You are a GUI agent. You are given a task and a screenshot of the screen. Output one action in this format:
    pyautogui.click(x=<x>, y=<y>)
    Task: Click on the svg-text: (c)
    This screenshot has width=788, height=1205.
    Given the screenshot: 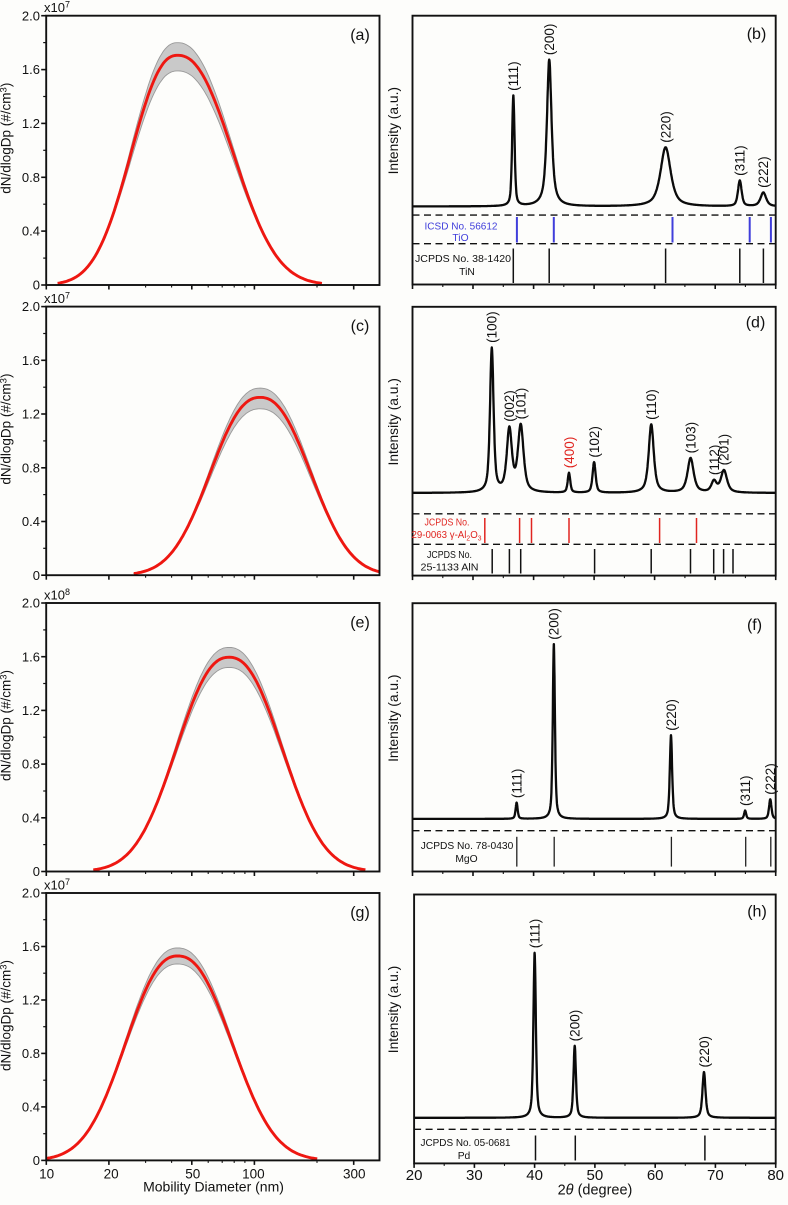 What is the action you would take?
    pyautogui.click(x=360, y=326)
    